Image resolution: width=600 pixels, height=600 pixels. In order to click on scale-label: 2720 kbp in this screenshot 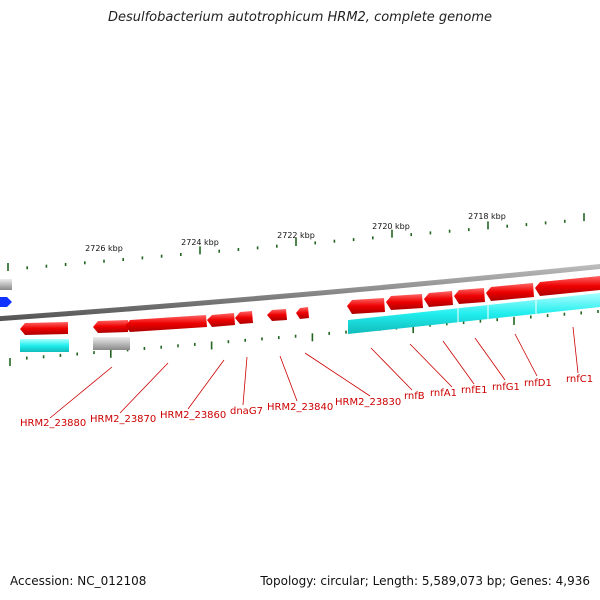, I will do `click(391, 226)`.